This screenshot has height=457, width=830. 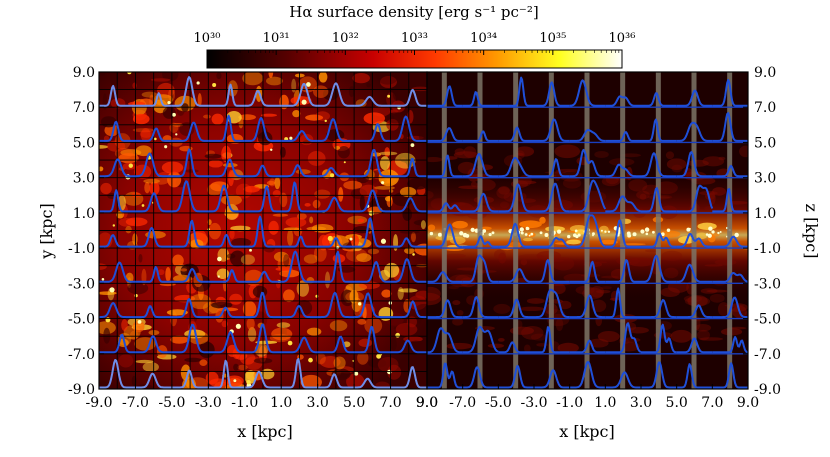 I want to click on x-tick-label: 5.0, so click(x=354, y=403).